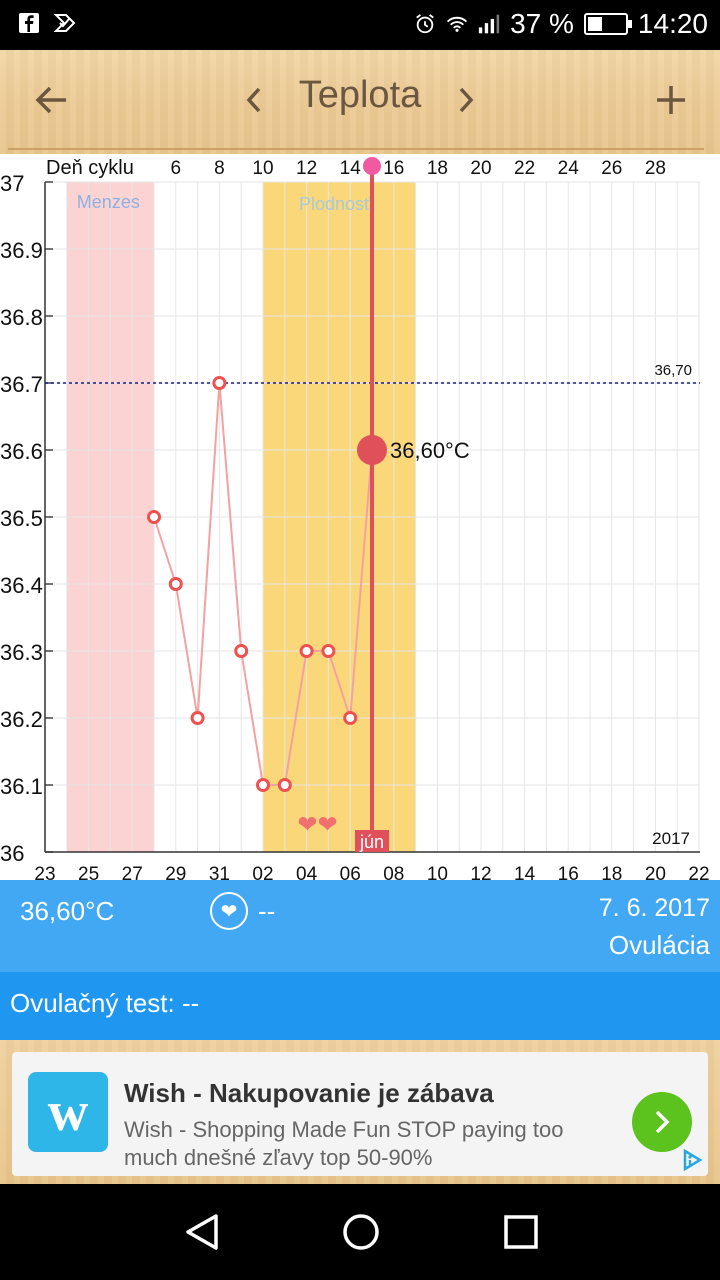 The image size is (720, 1280). What do you see at coordinates (692, 1160) in the screenshot?
I see `adchoices-icon` at bounding box center [692, 1160].